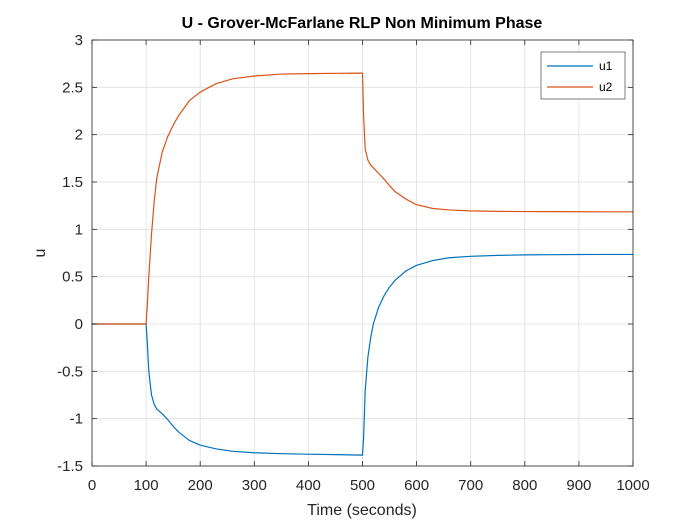  What do you see at coordinates (254, 485) in the screenshot?
I see `x-tick-label: 300` at bounding box center [254, 485].